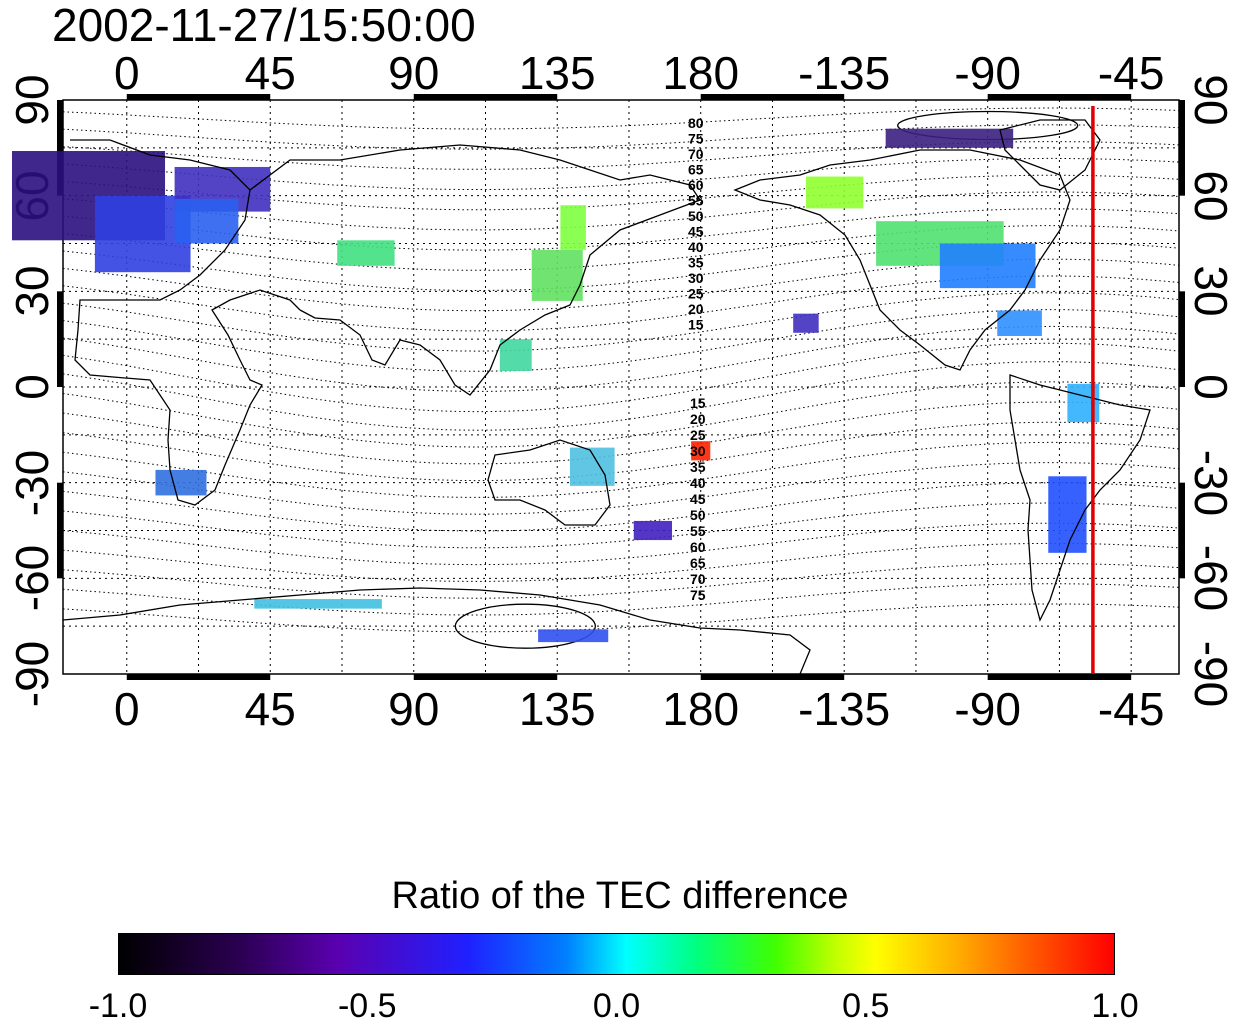 This screenshot has width=1240, height=1025. I want to click on colorbar-tick-label: -0.5, so click(367, 1006).